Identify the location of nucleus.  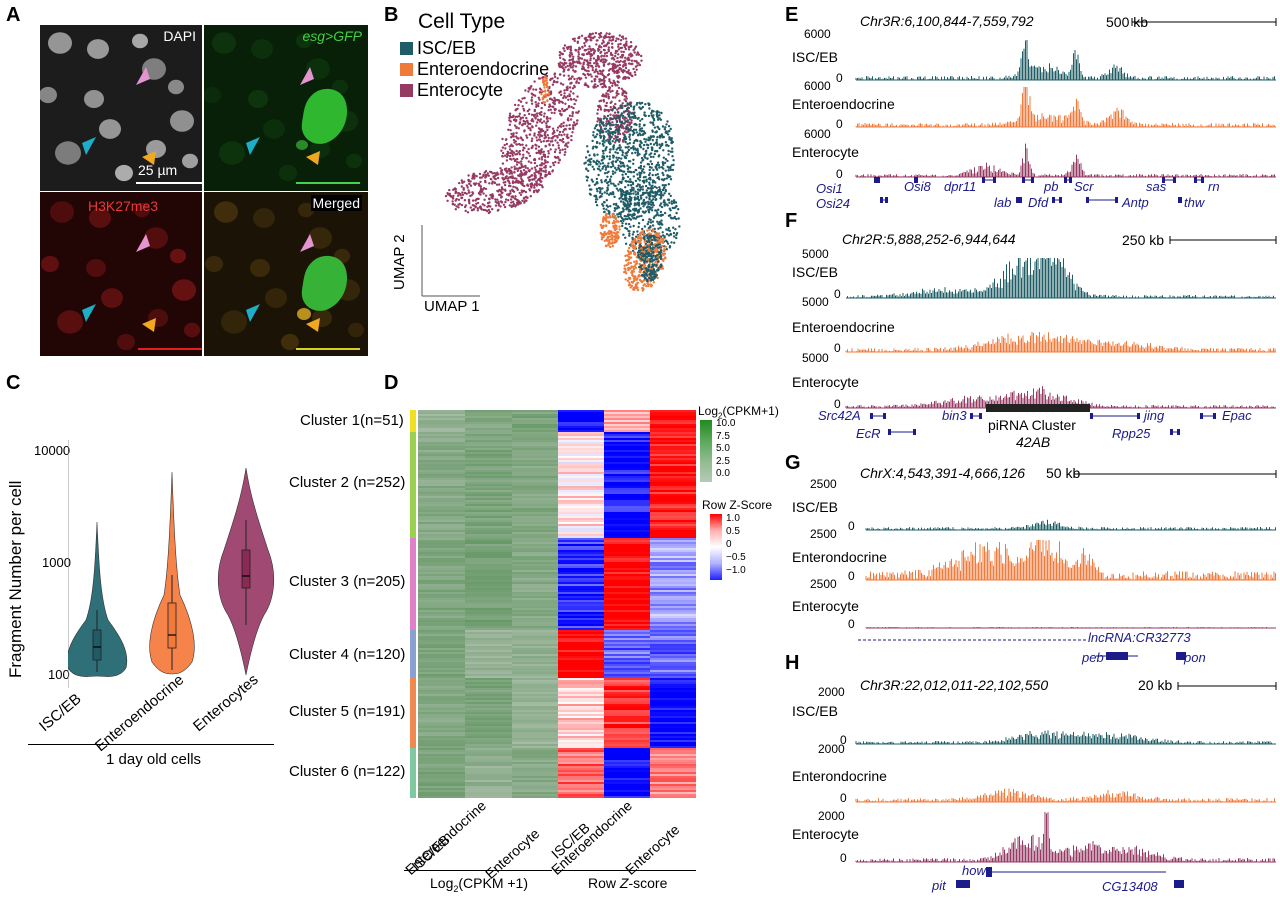
(306, 210).